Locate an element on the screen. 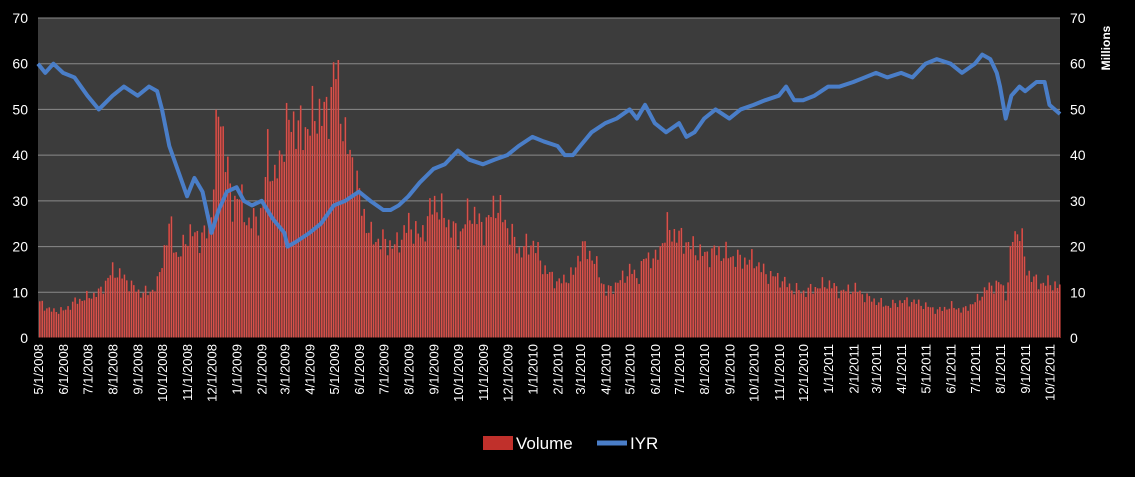 This screenshot has width=1135, height=477. x-tick-label: 2/1/2009 is located at coordinates (262, 369).